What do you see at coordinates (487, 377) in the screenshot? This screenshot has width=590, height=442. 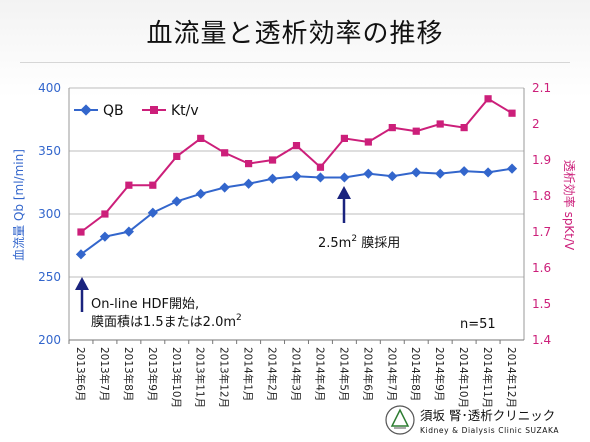 I see `x-tick-label: 2014年11月` at bounding box center [487, 377].